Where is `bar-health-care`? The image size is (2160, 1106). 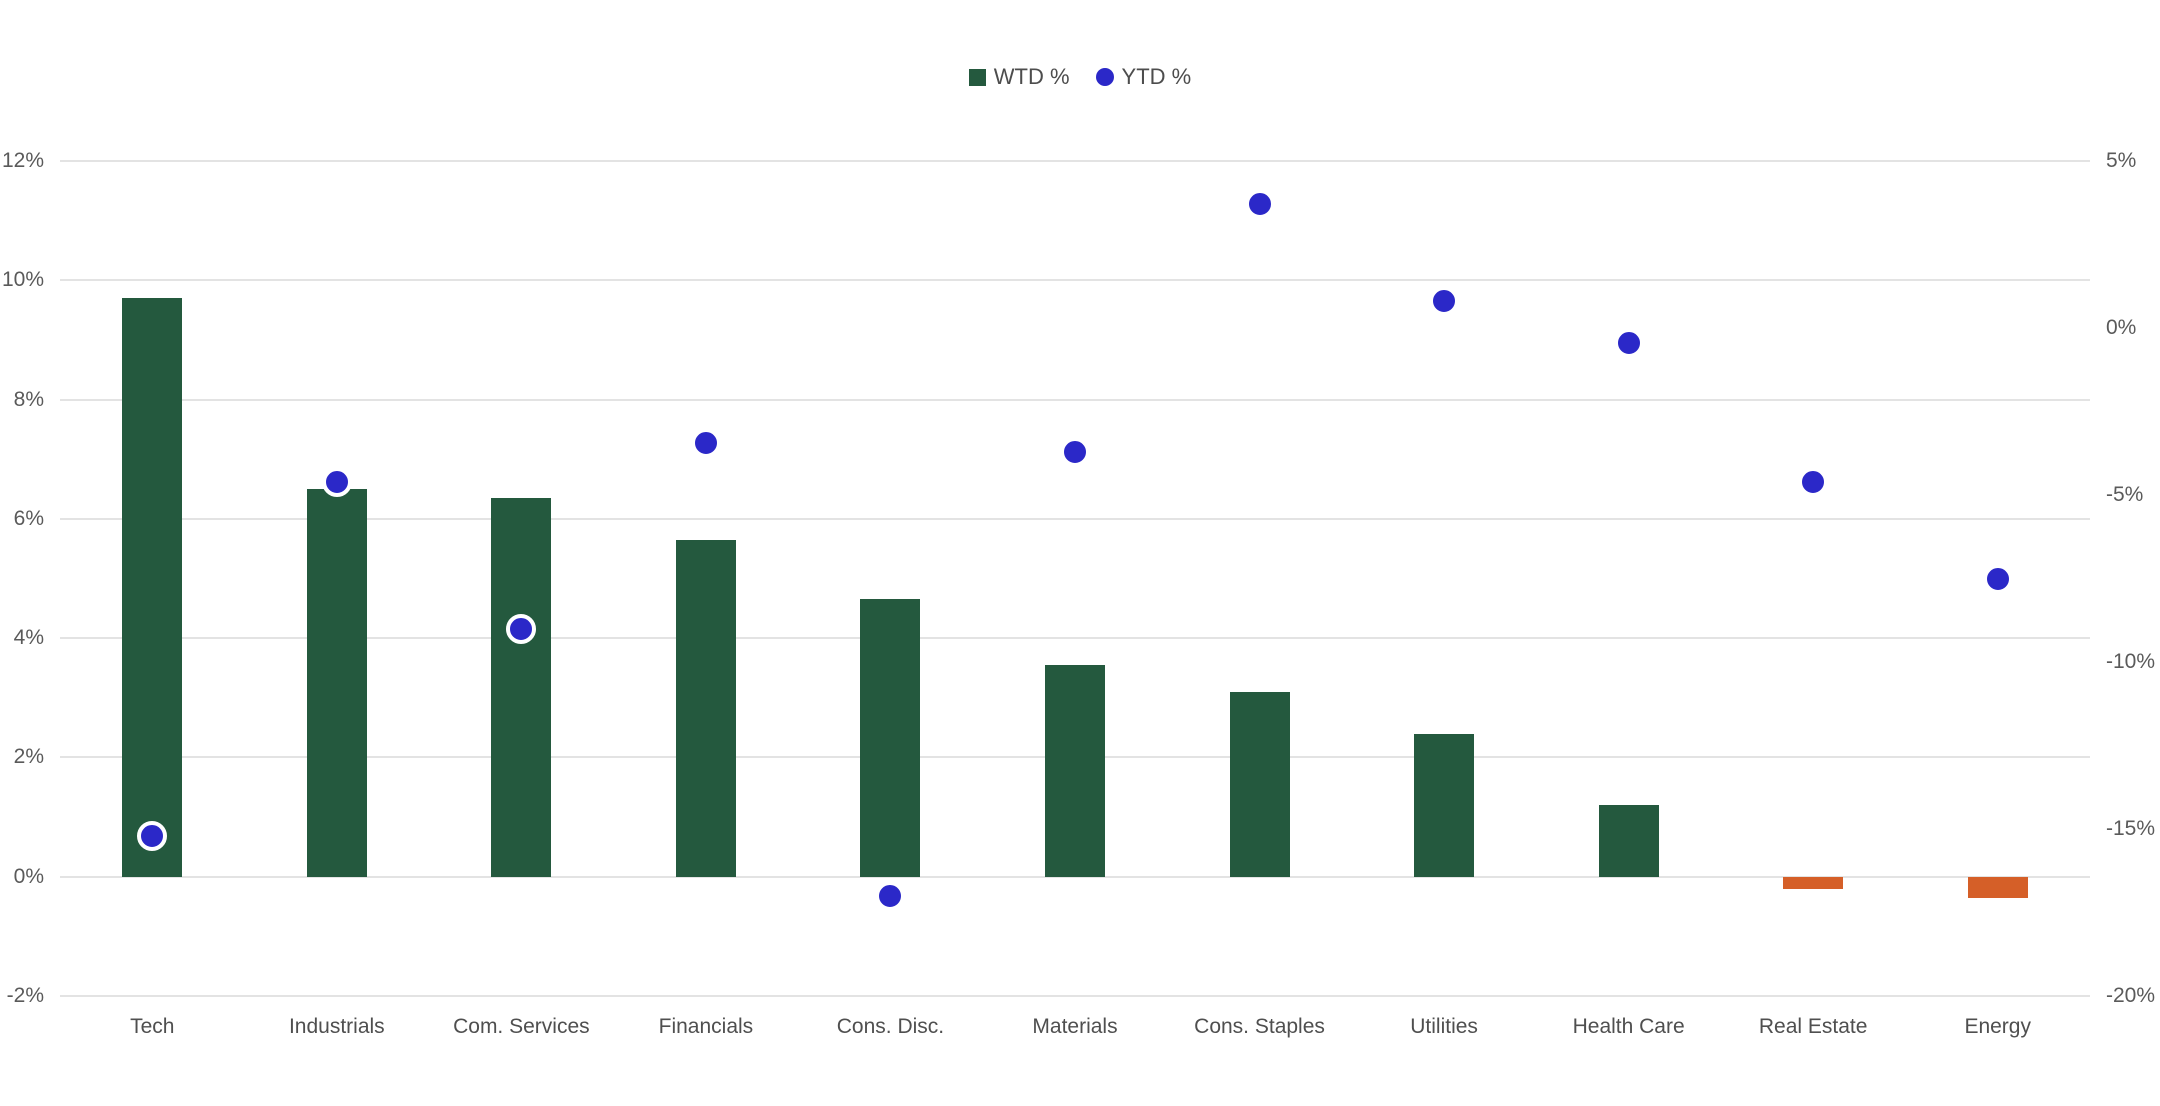
bar-health-care is located at coordinates (1628, 841).